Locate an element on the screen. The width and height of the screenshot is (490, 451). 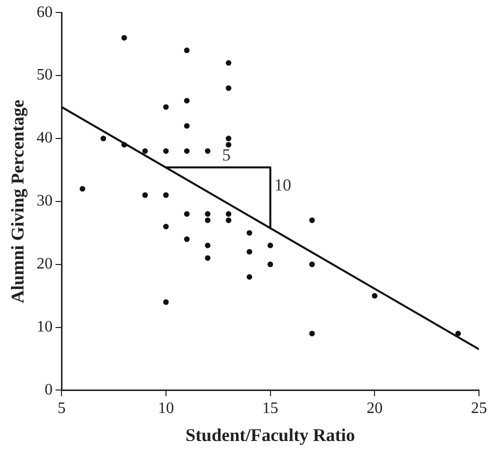
y-tick-label: 60 is located at coordinates (44, 12).